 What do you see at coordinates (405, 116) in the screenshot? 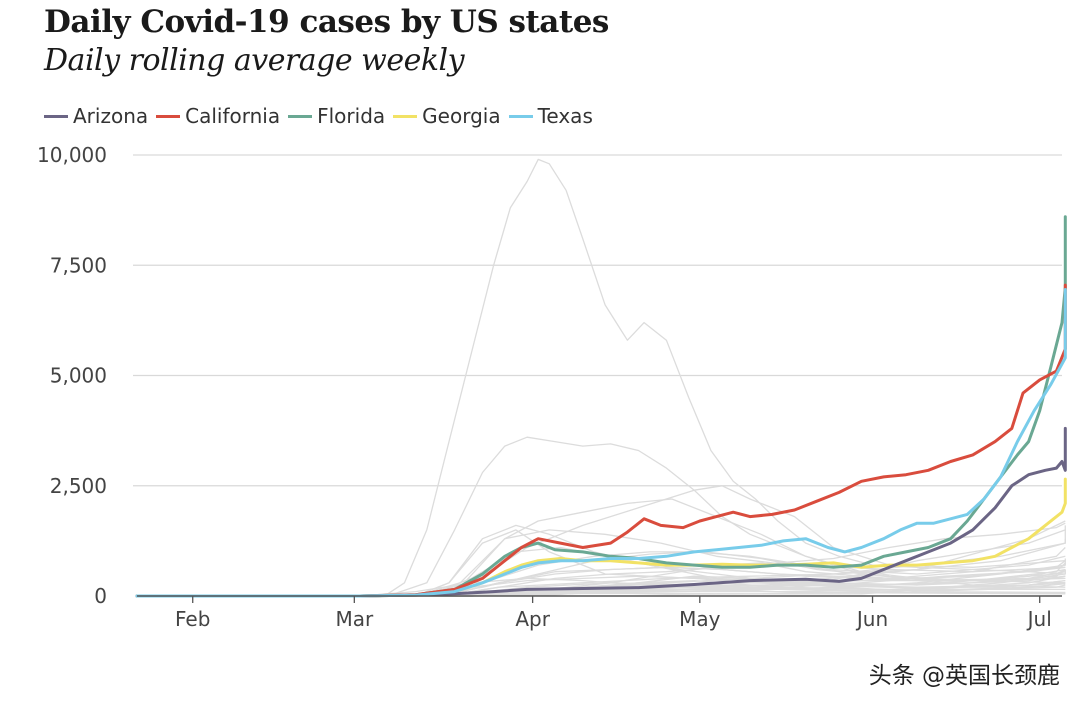
I see `legend-swatch-georgia` at bounding box center [405, 116].